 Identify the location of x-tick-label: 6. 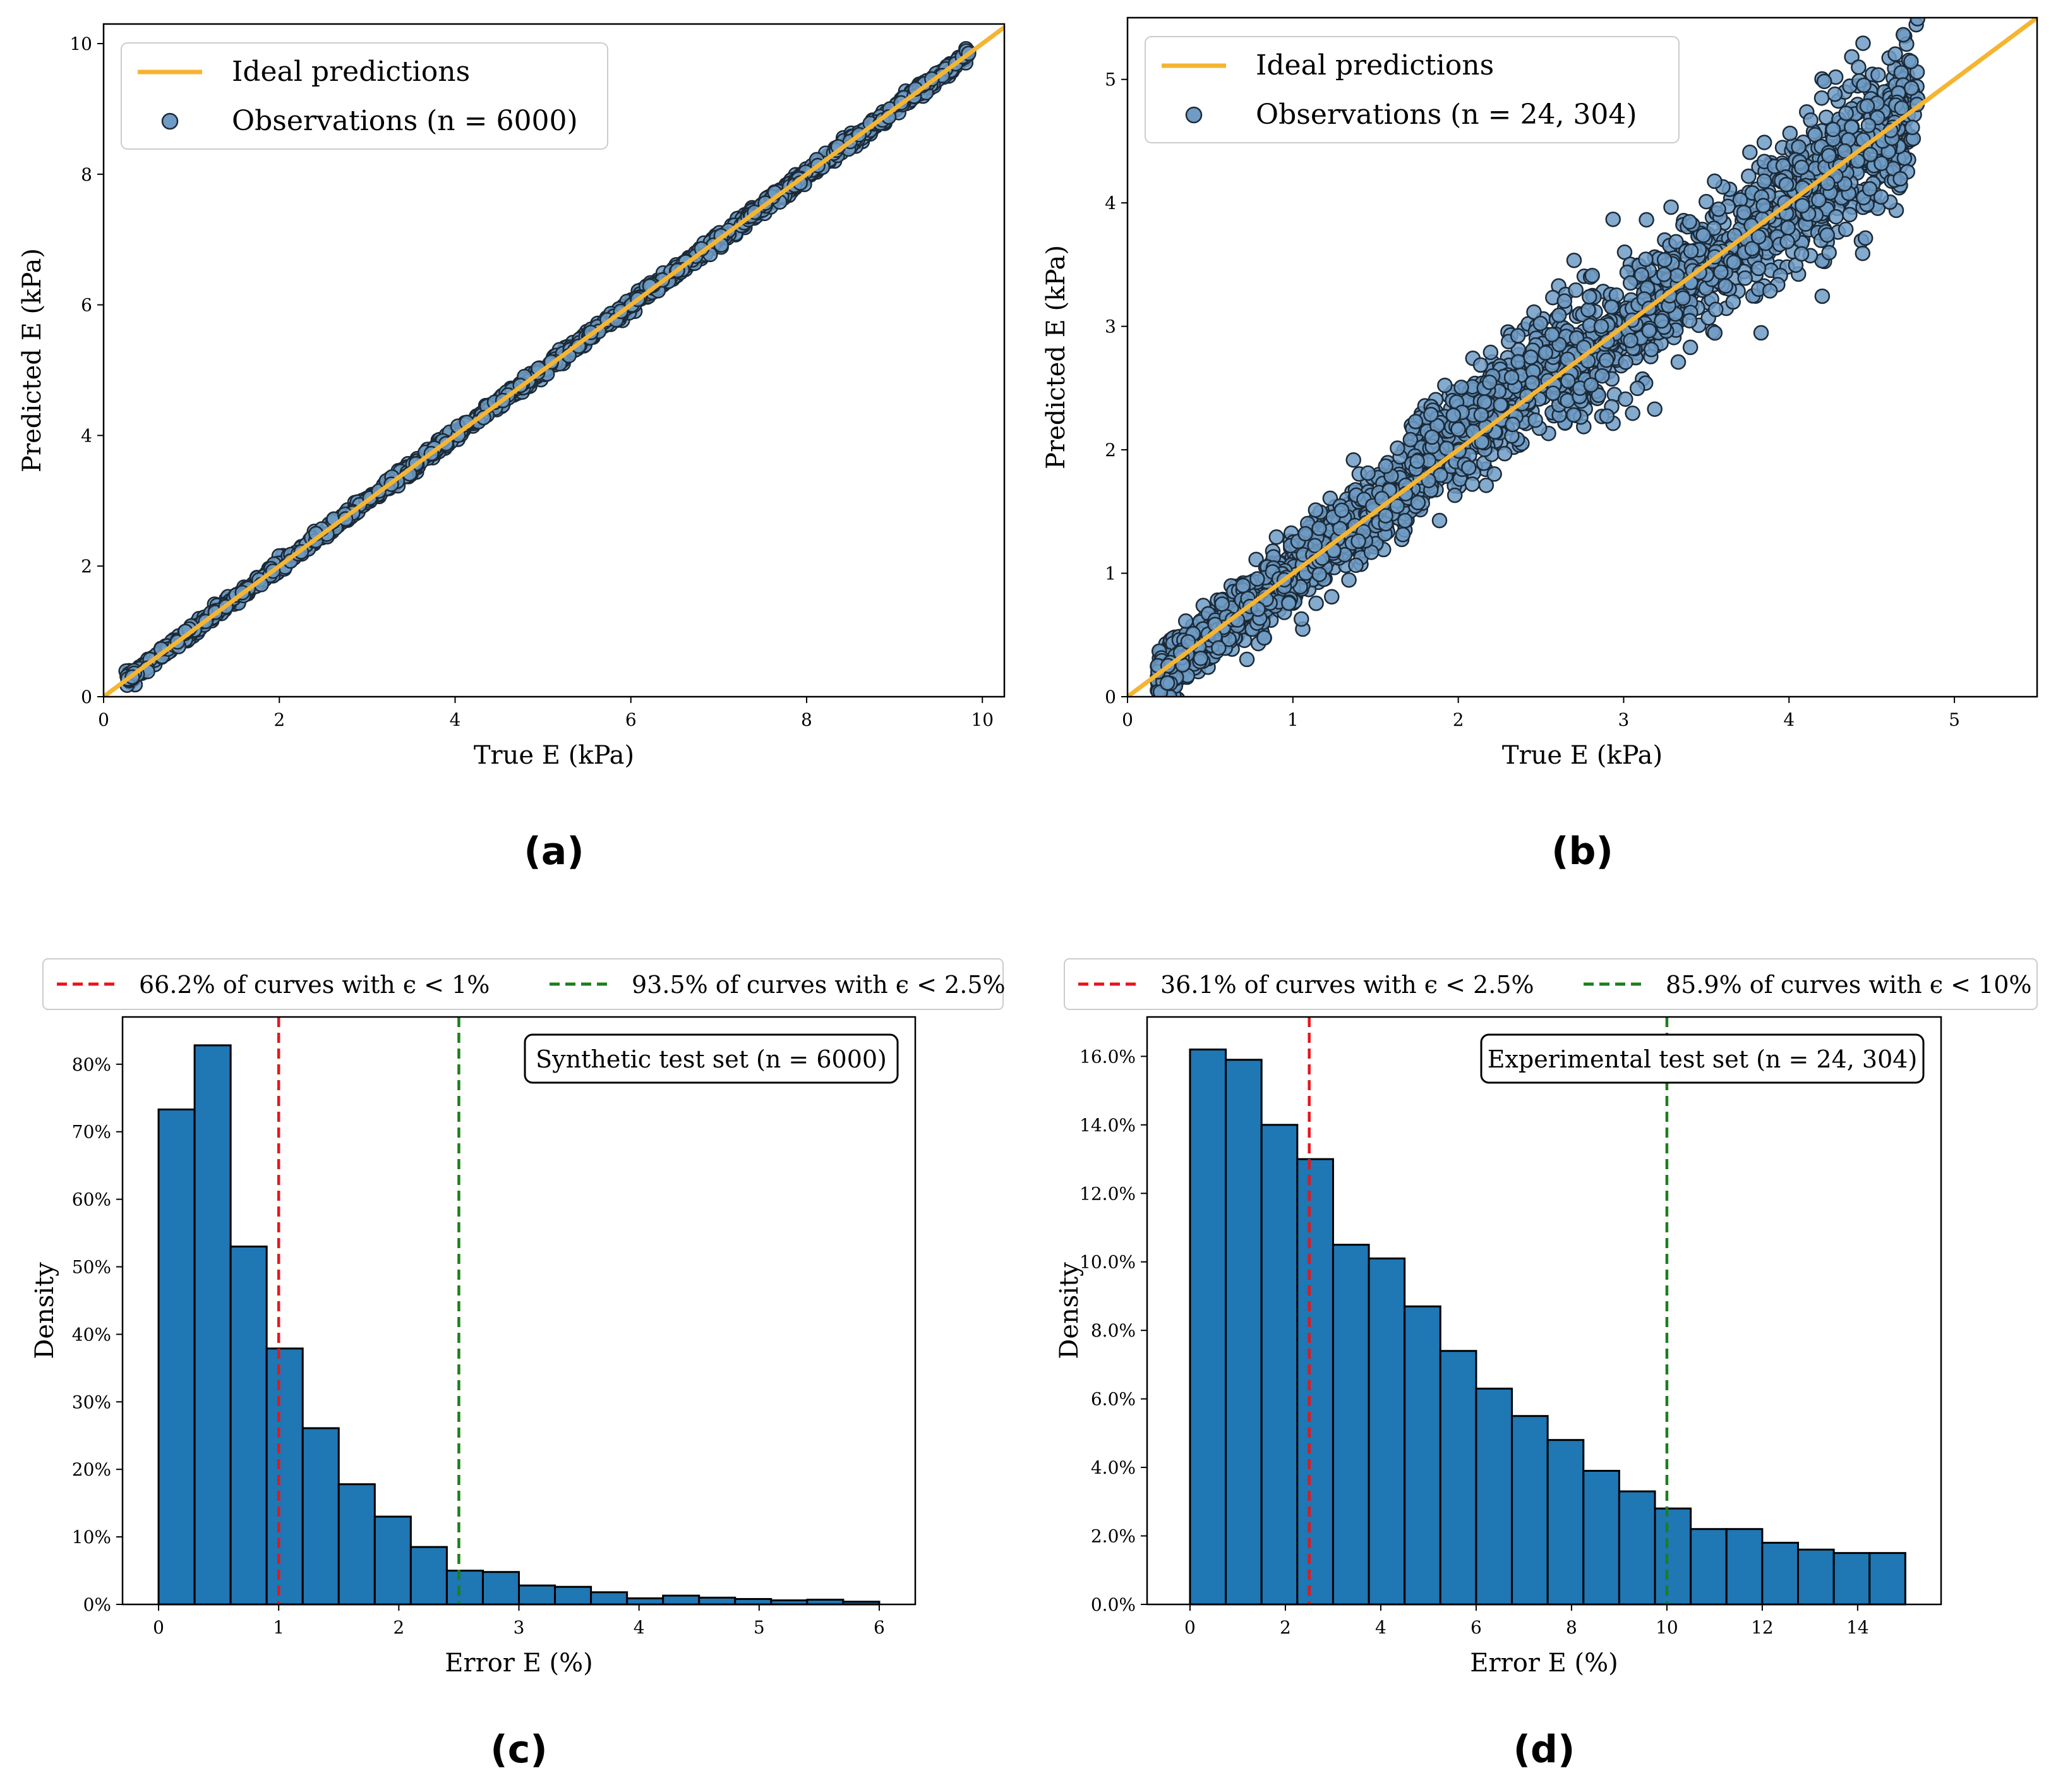
(879, 1627).